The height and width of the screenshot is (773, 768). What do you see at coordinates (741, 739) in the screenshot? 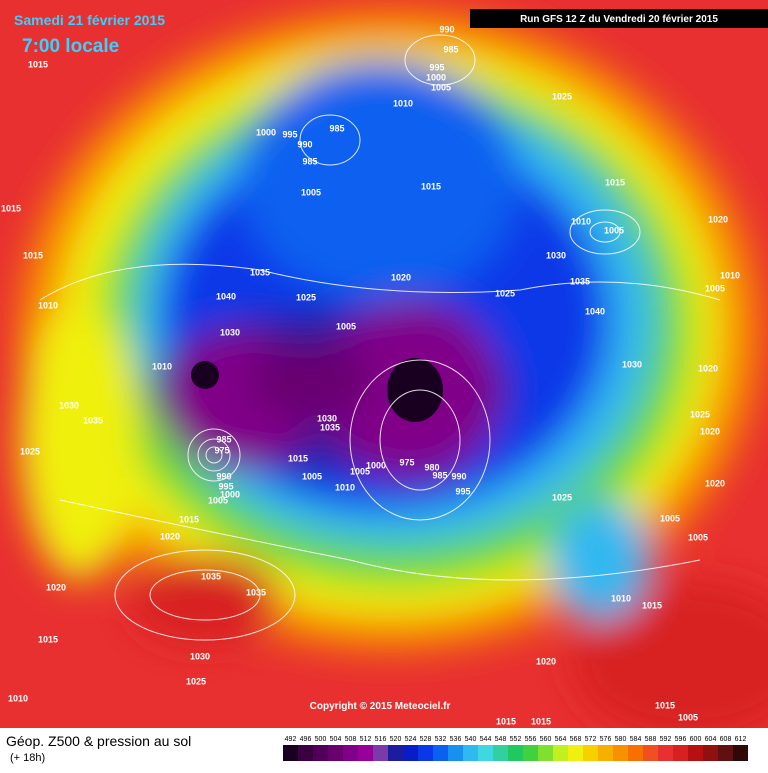
I see `scale-label: 612` at bounding box center [741, 739].